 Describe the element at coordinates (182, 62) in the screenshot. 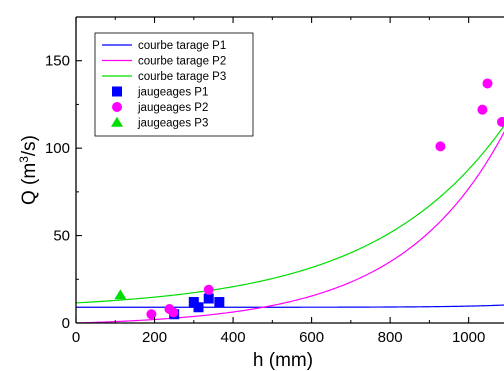

I see `legend-label-2: courbe tarage P2` at that location.